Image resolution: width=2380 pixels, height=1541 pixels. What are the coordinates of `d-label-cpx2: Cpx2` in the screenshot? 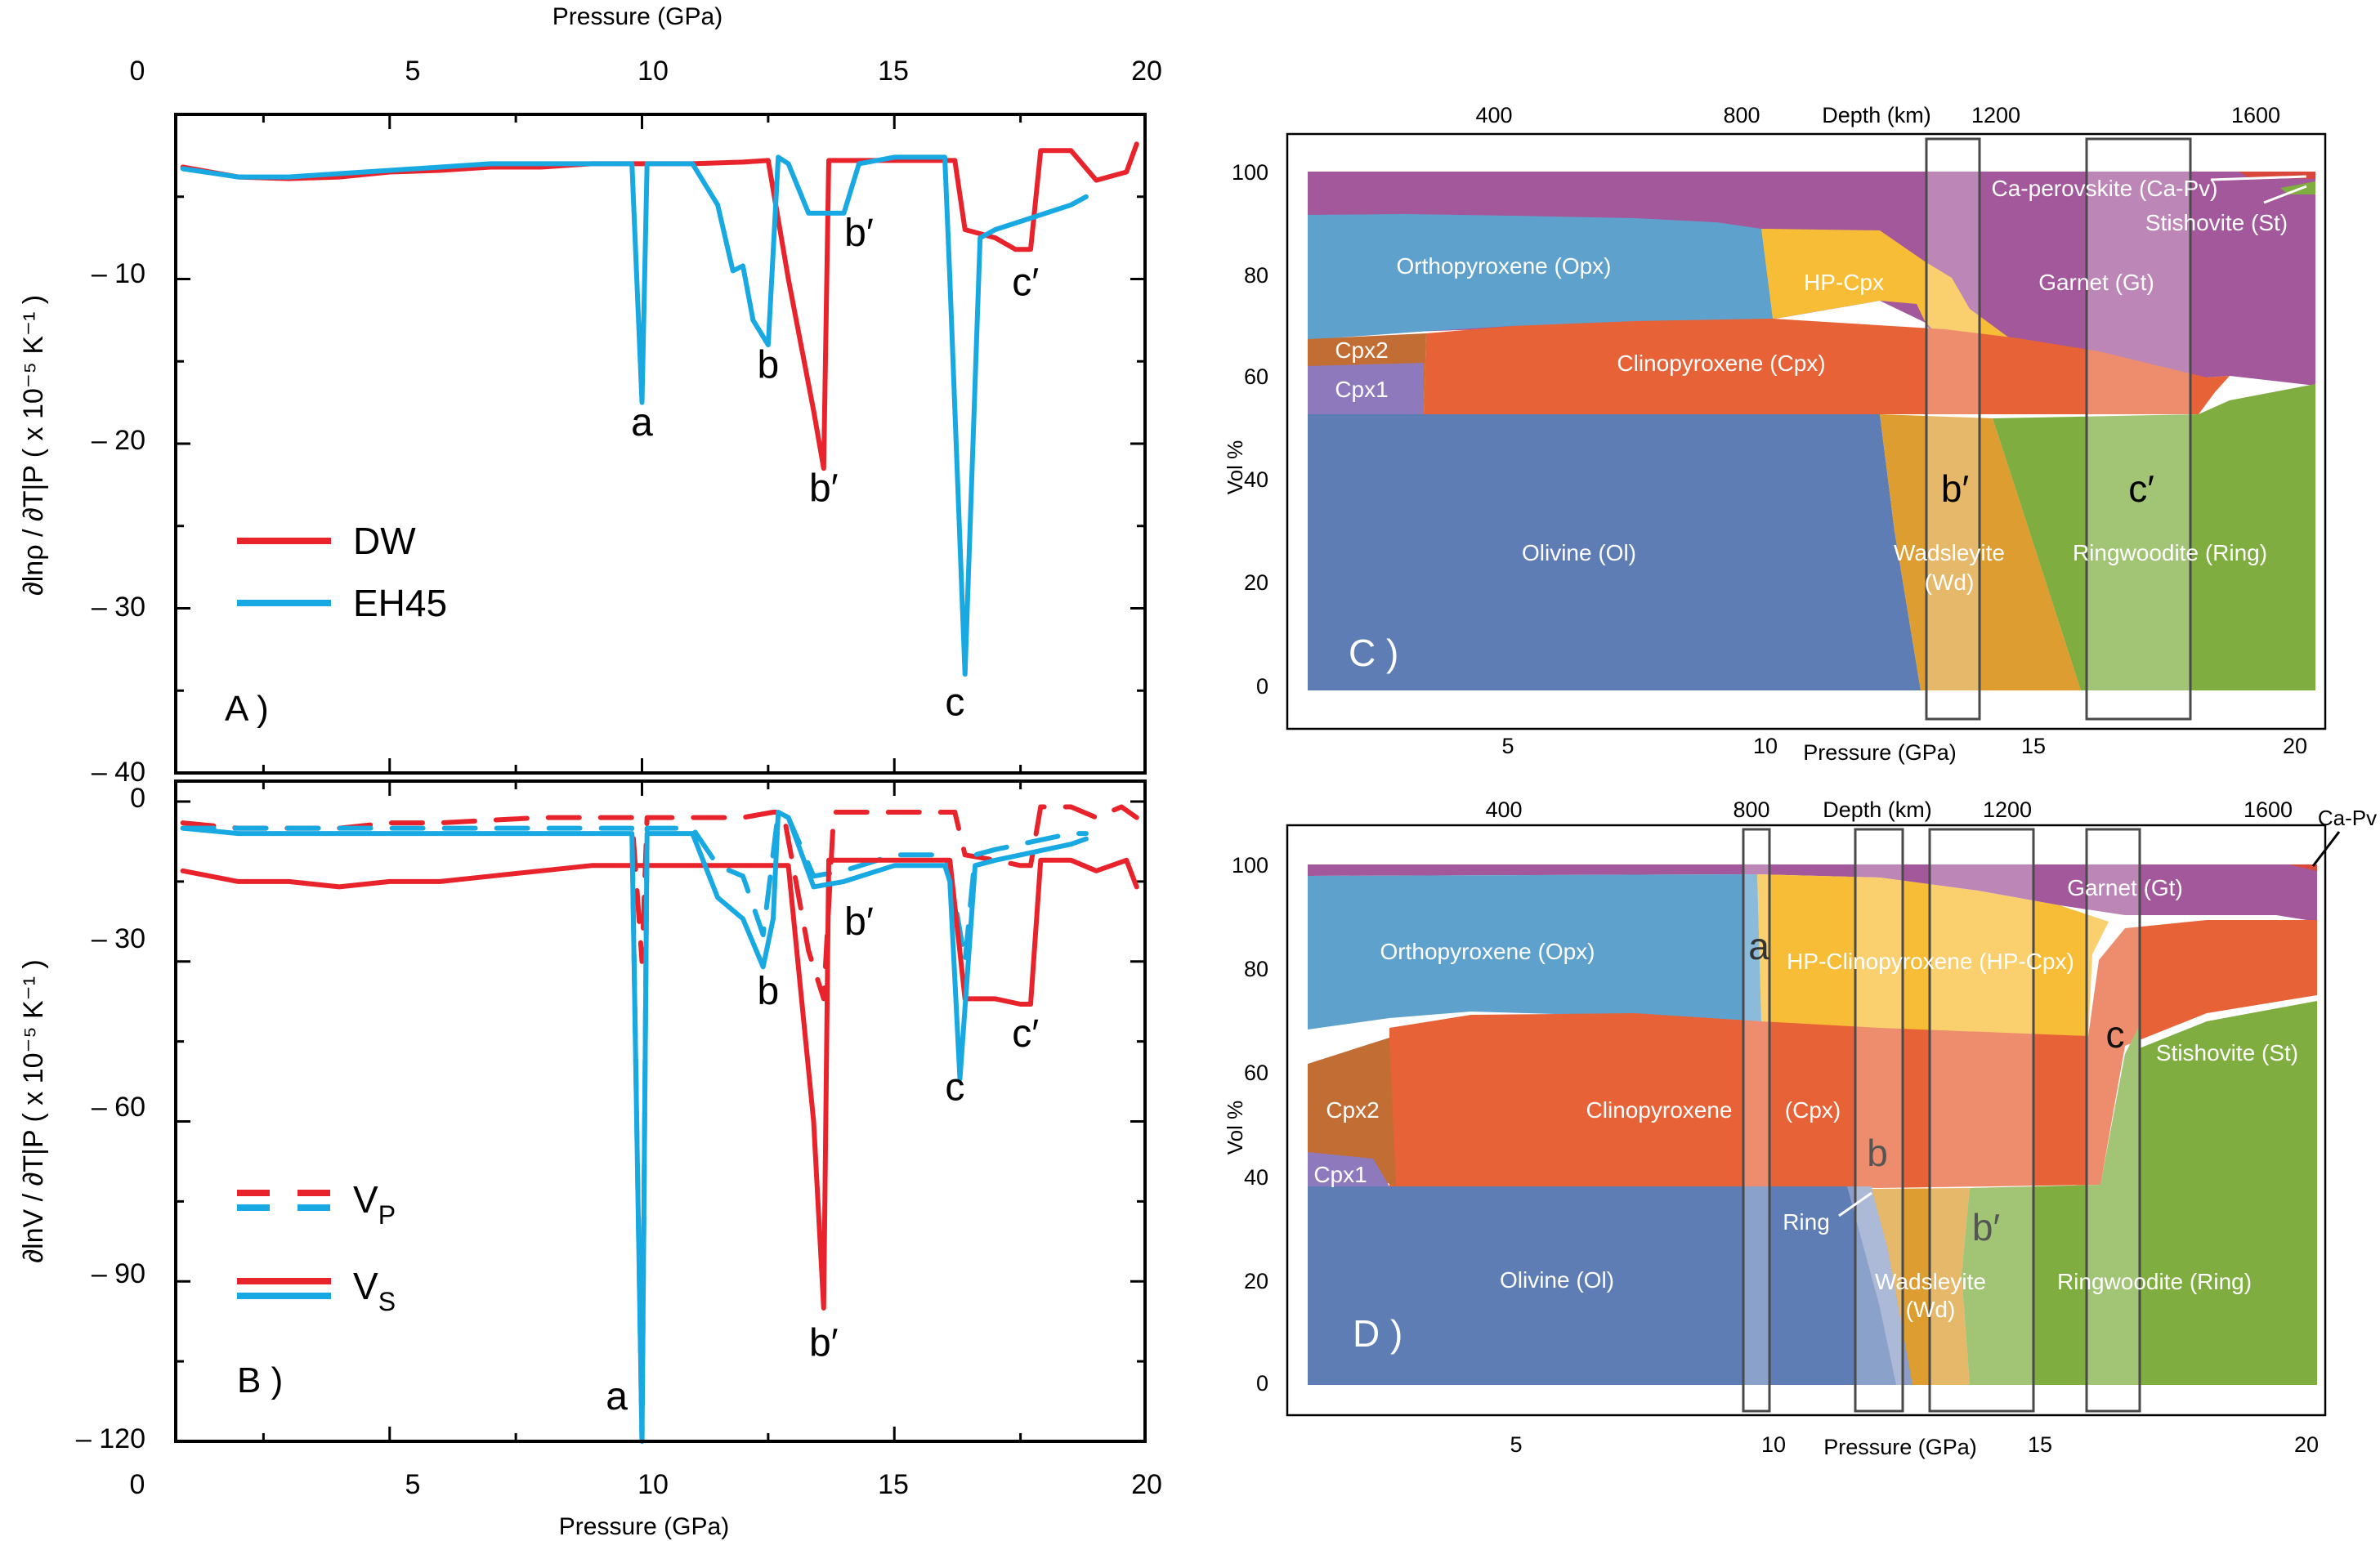 It's located at (1352, 1110).